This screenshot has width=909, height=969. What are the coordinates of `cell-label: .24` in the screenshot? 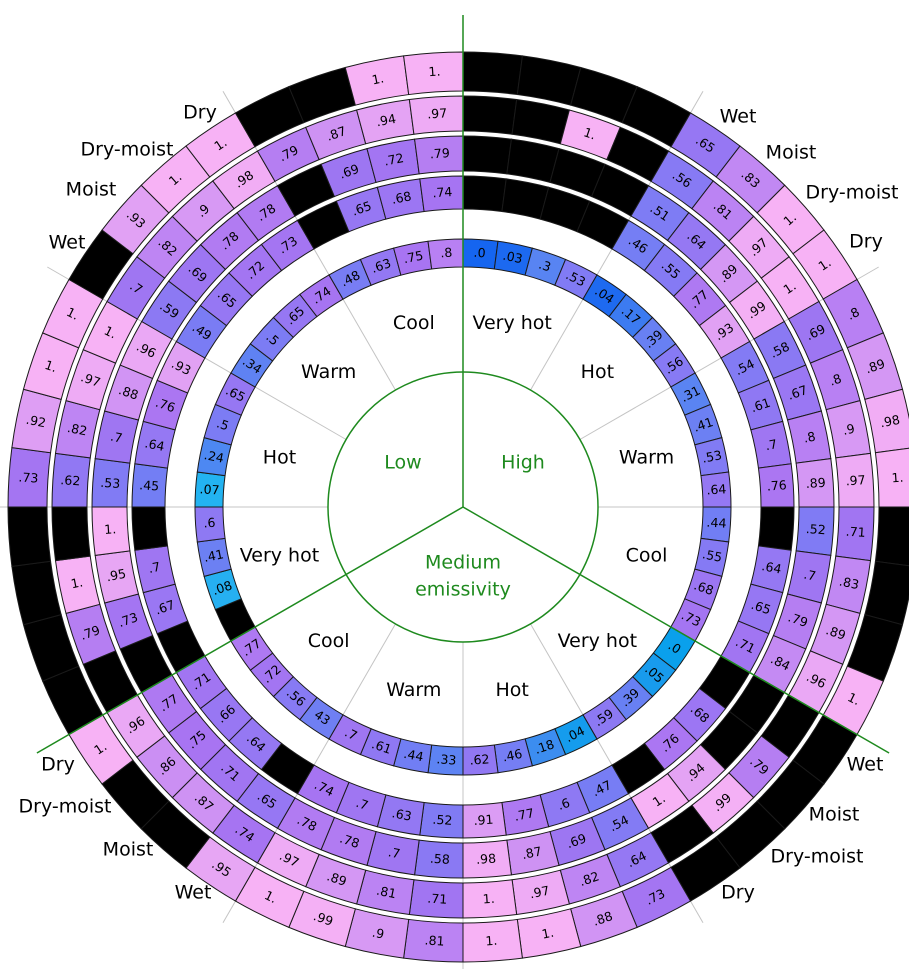 It's located at (214, 456).